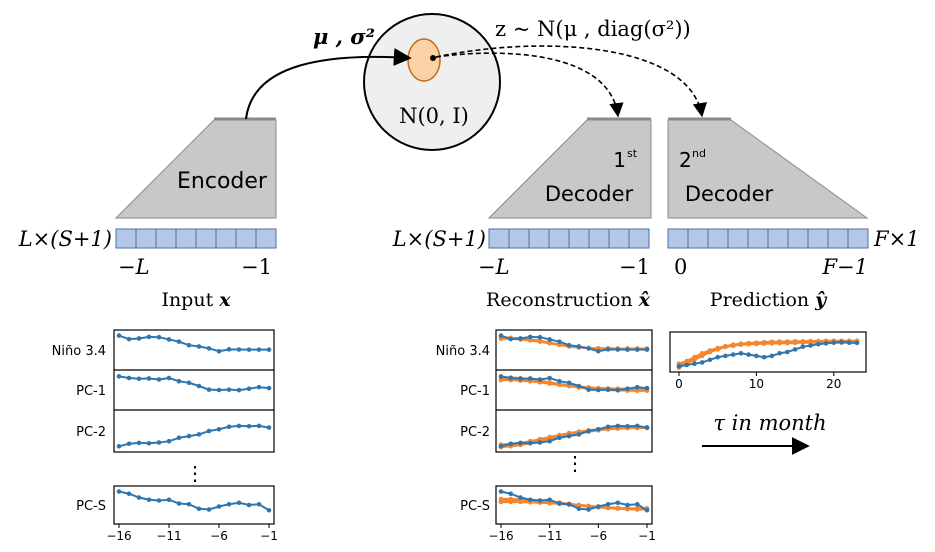 Image resolution: width=935 pixels, height=552 pixels. I want to click on row-label: Niño 3.4, so click(463, 351).